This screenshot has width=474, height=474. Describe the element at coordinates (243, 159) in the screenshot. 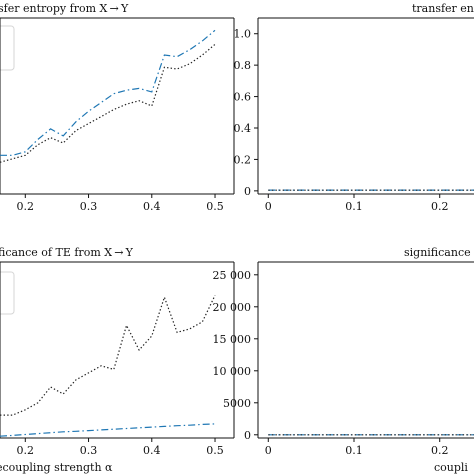

I see `y-tick-label: 0.2` at that location.